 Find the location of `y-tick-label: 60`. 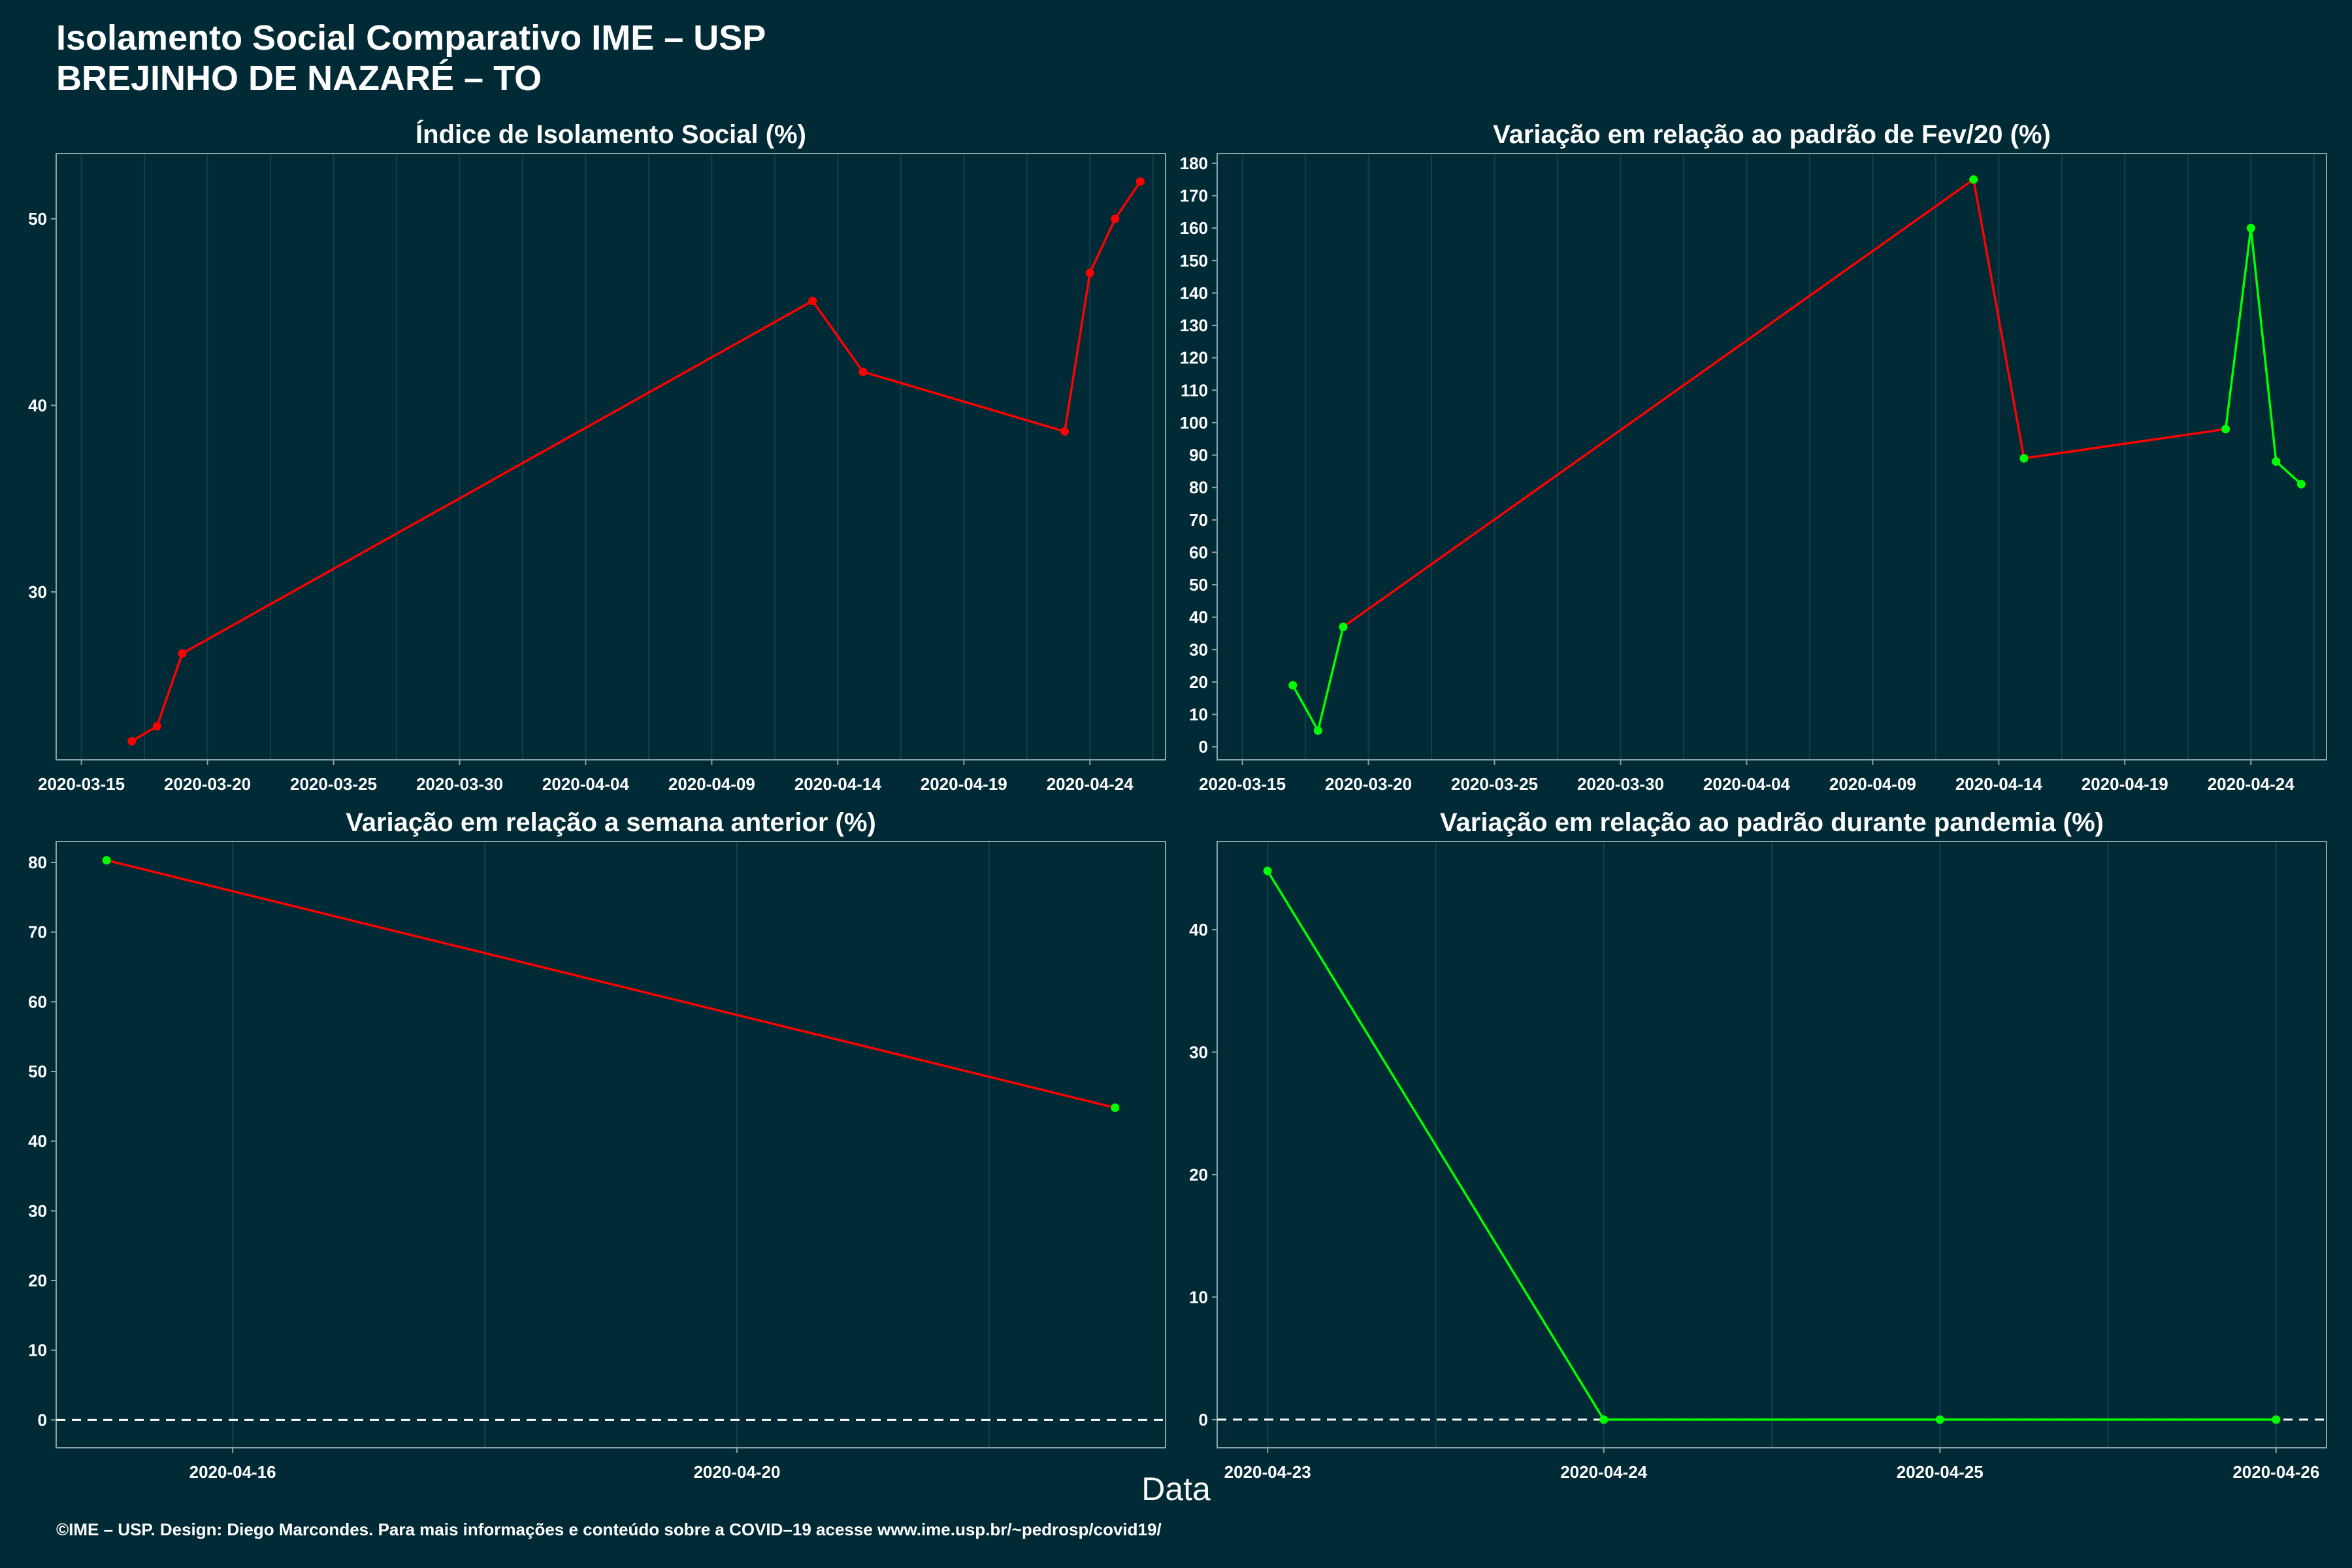

y-tick-label: 60 is located at coordinates (1198, 552).